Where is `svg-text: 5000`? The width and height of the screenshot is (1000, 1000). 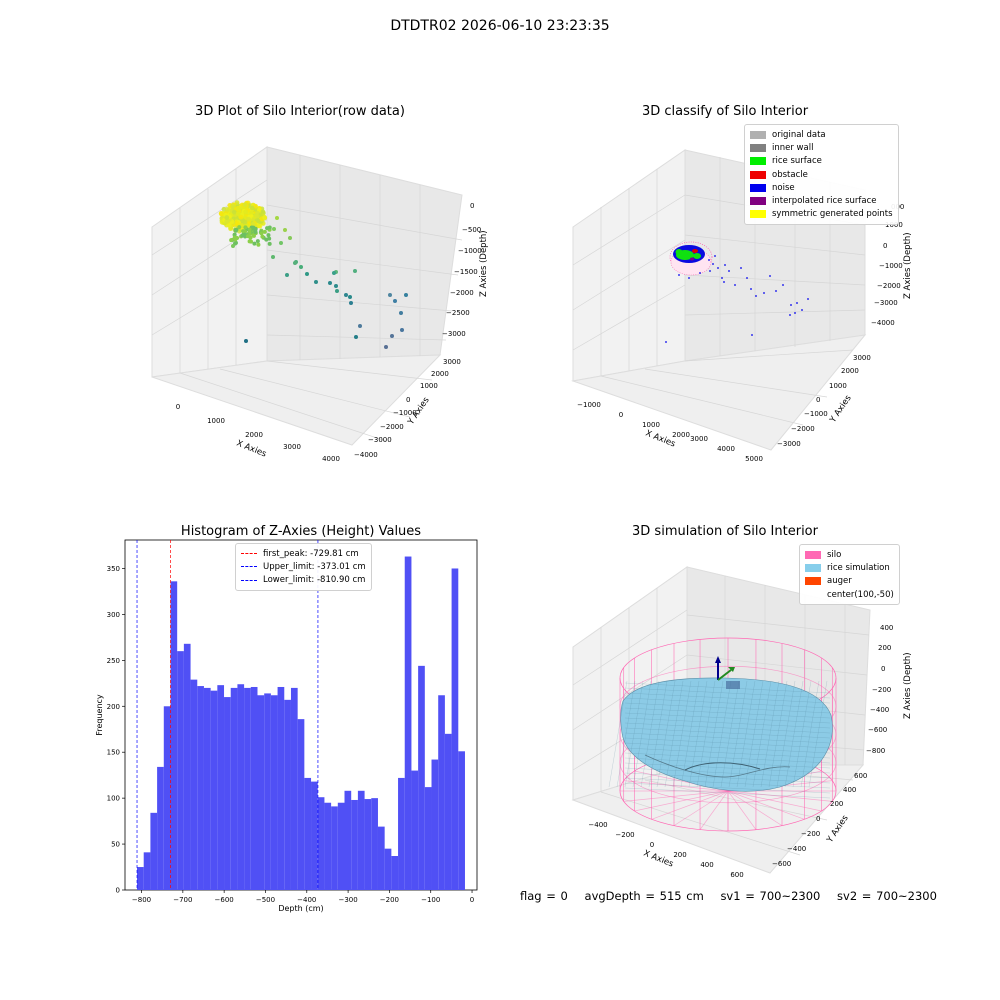
svg-text: 5000 is located at coordinates (754, 459).